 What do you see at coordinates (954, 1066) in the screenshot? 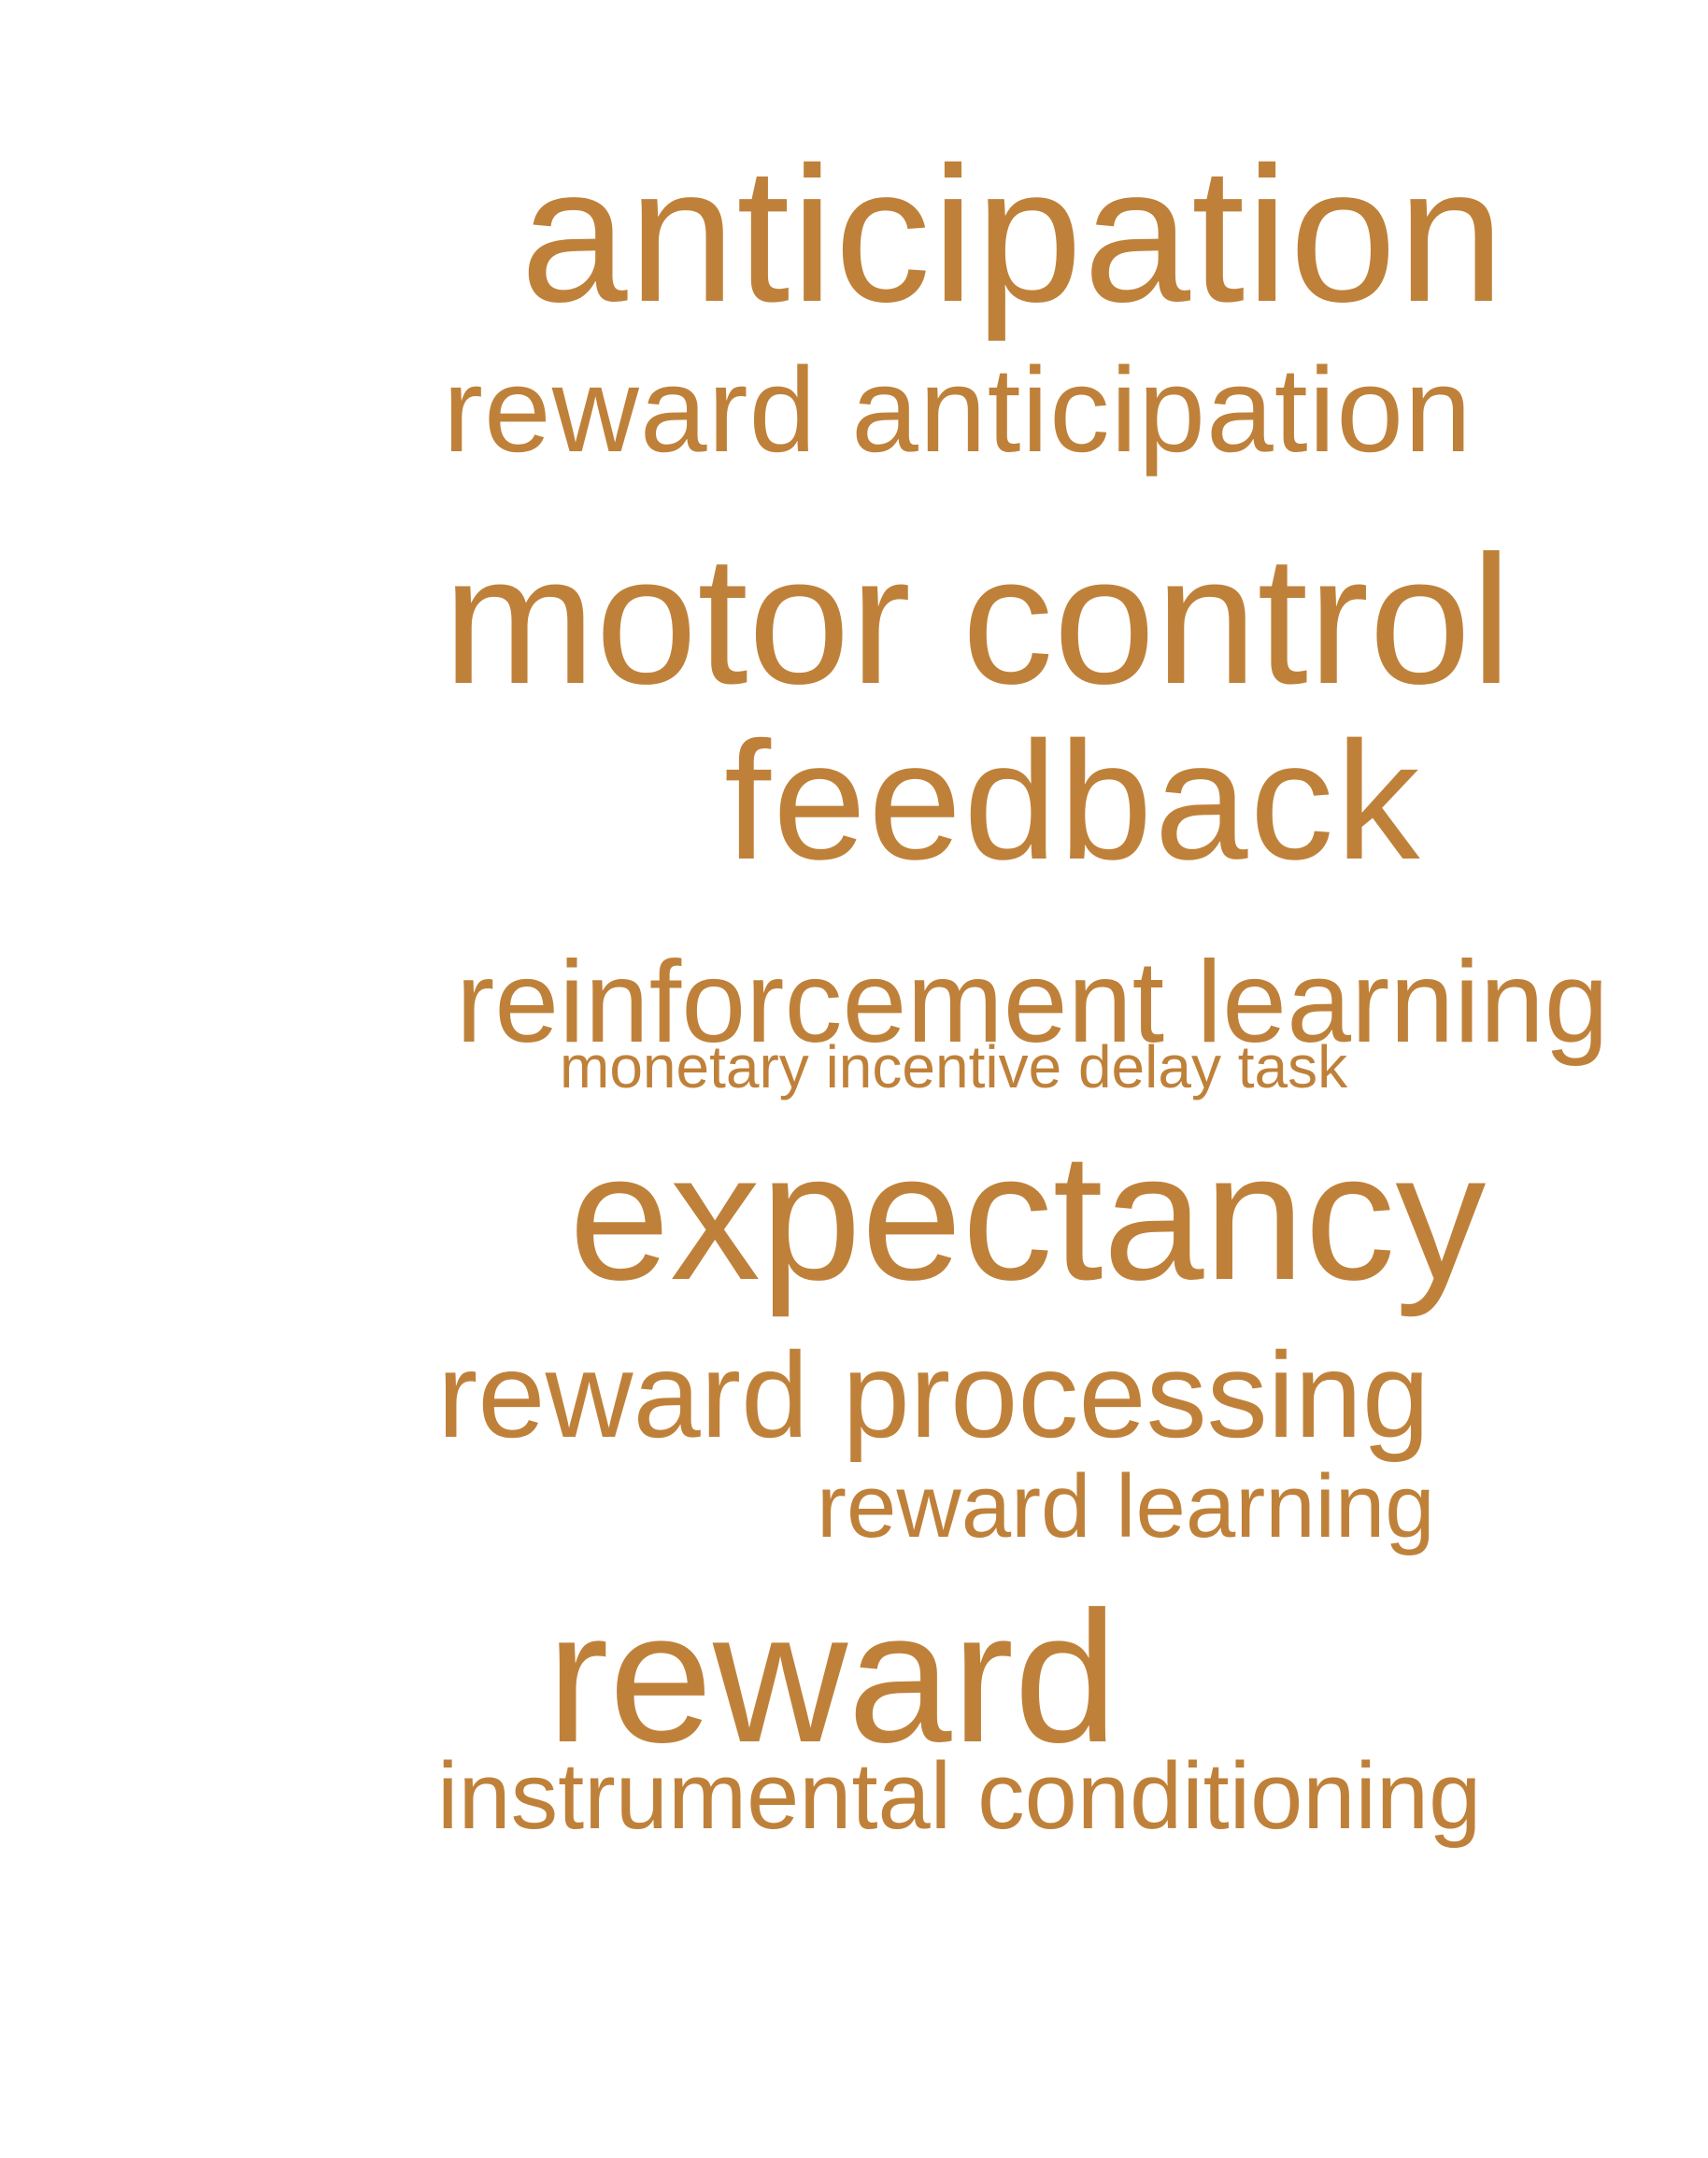
I see `term-monetary-incentive-delay-task: monetary incentive delay task` at bounding box center [954, 1066].